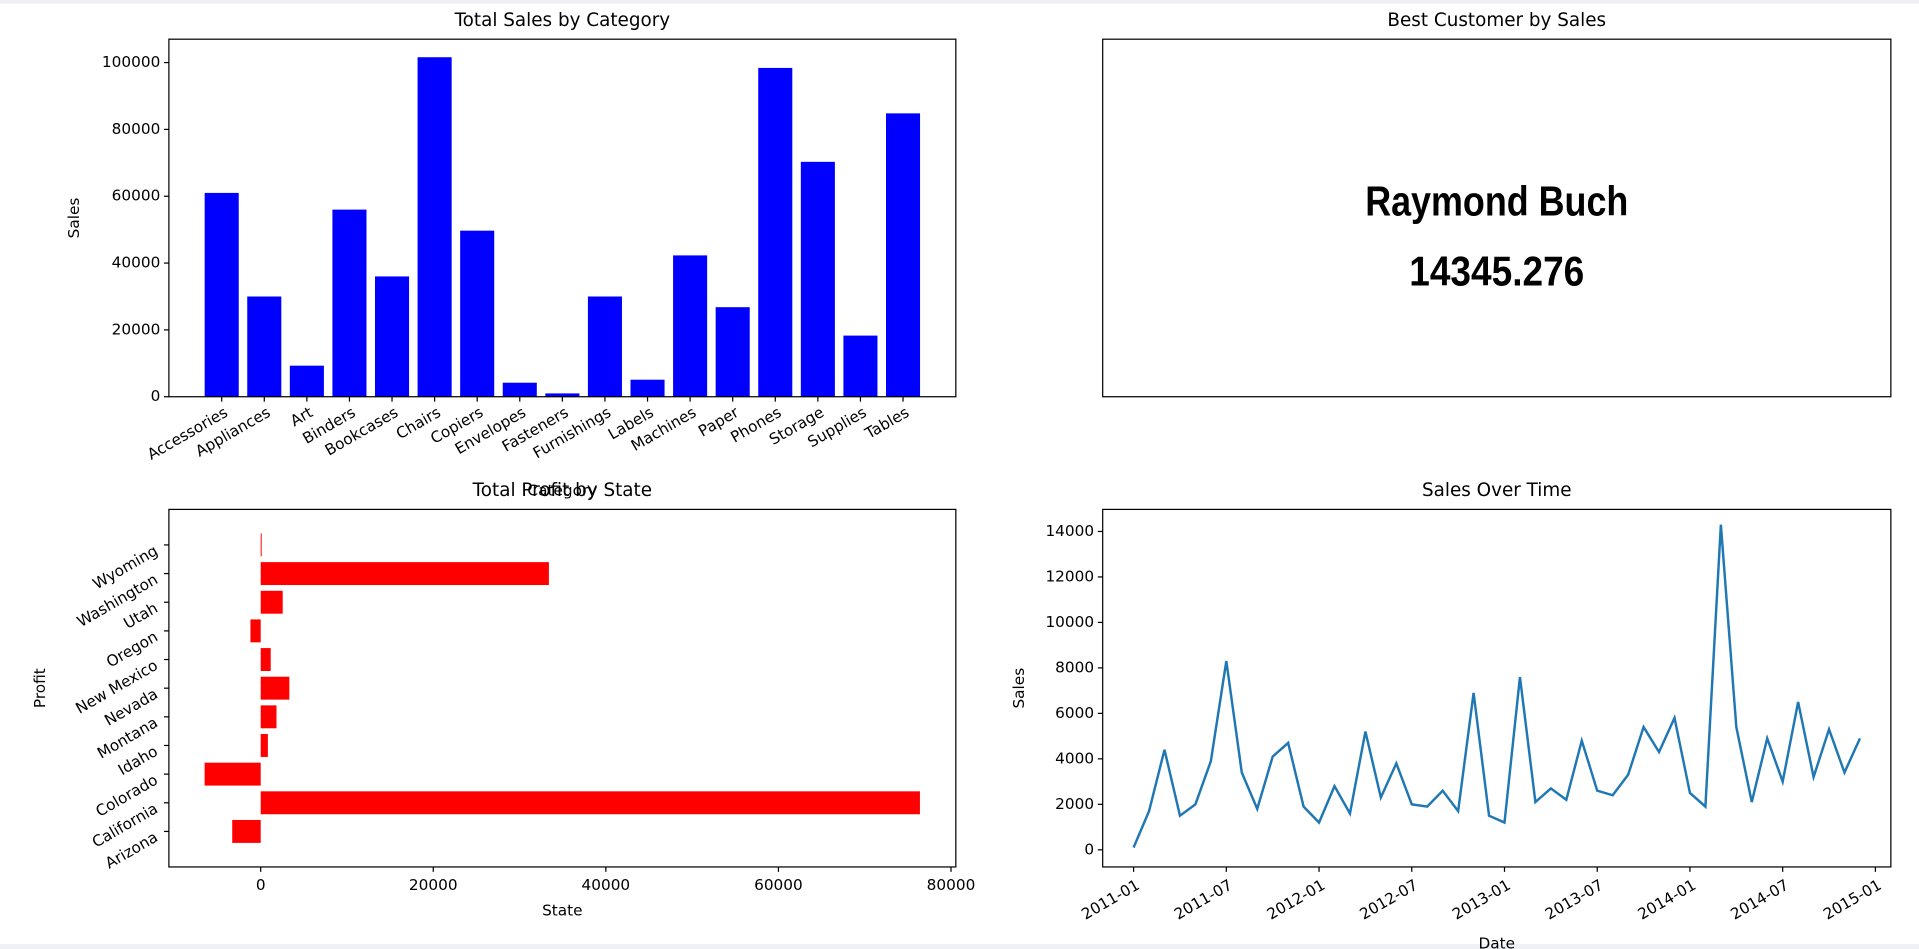 The image size is (1919, 949). What do you see at coordinates (433, 885) in the screenshot?
I see `x-tick-label: 20000` at bounding box center [433, 885].